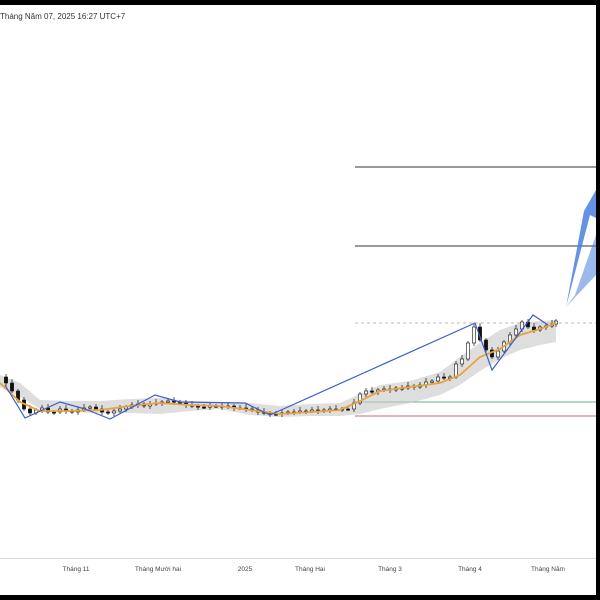 This screenshot has width=600, height=600. I want to click on x-axis-label: Tháng 11, so click(76, 569).